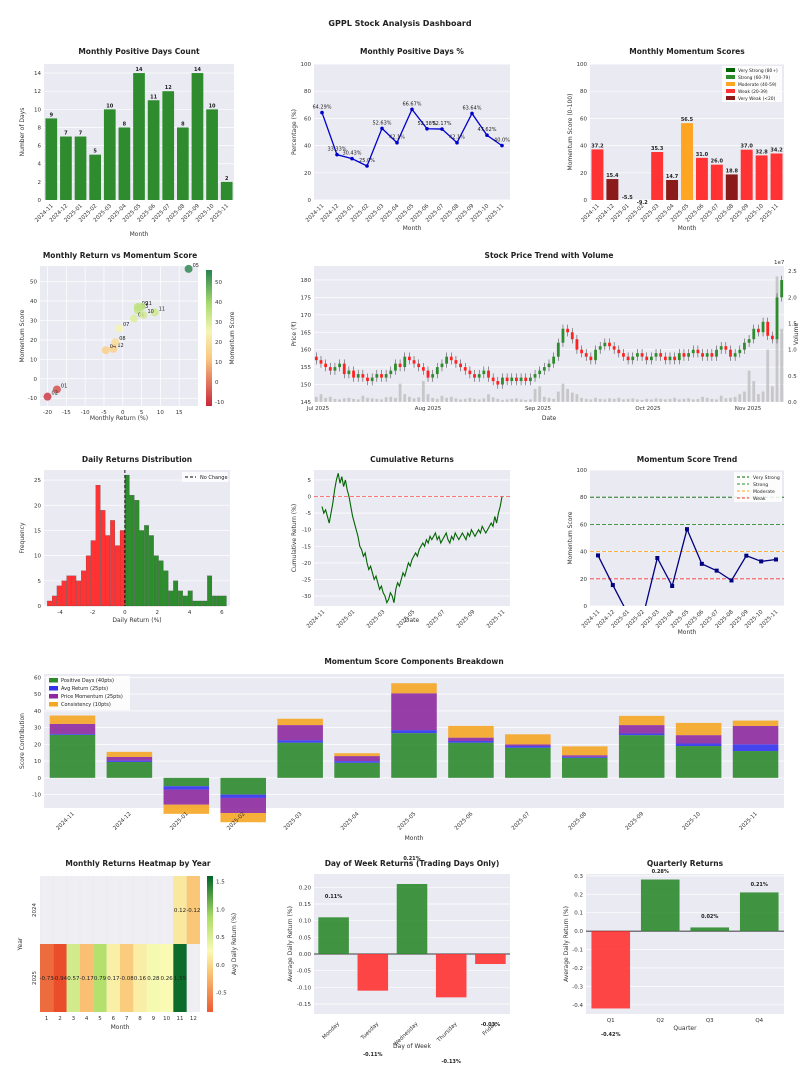 Image resolution: width=800 pixels, height=1066 pixels. Describe the element at coordinates (122, 821) in the screenshot. I see `x-tick-label: 2024-12` at that location.